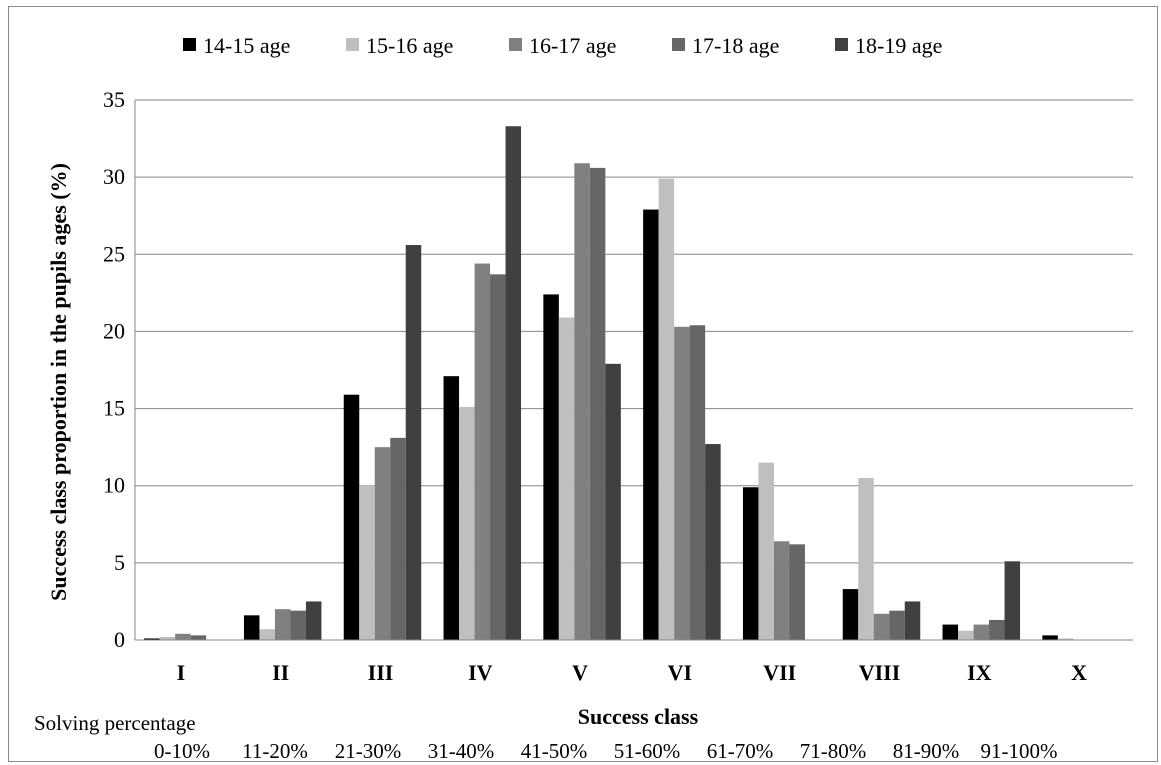 The image size is (1161, 765). Describe the element at coordinates (735, 45) in the screenshot. I see `legend-label-17-18-age: 17-18 age` at that location.